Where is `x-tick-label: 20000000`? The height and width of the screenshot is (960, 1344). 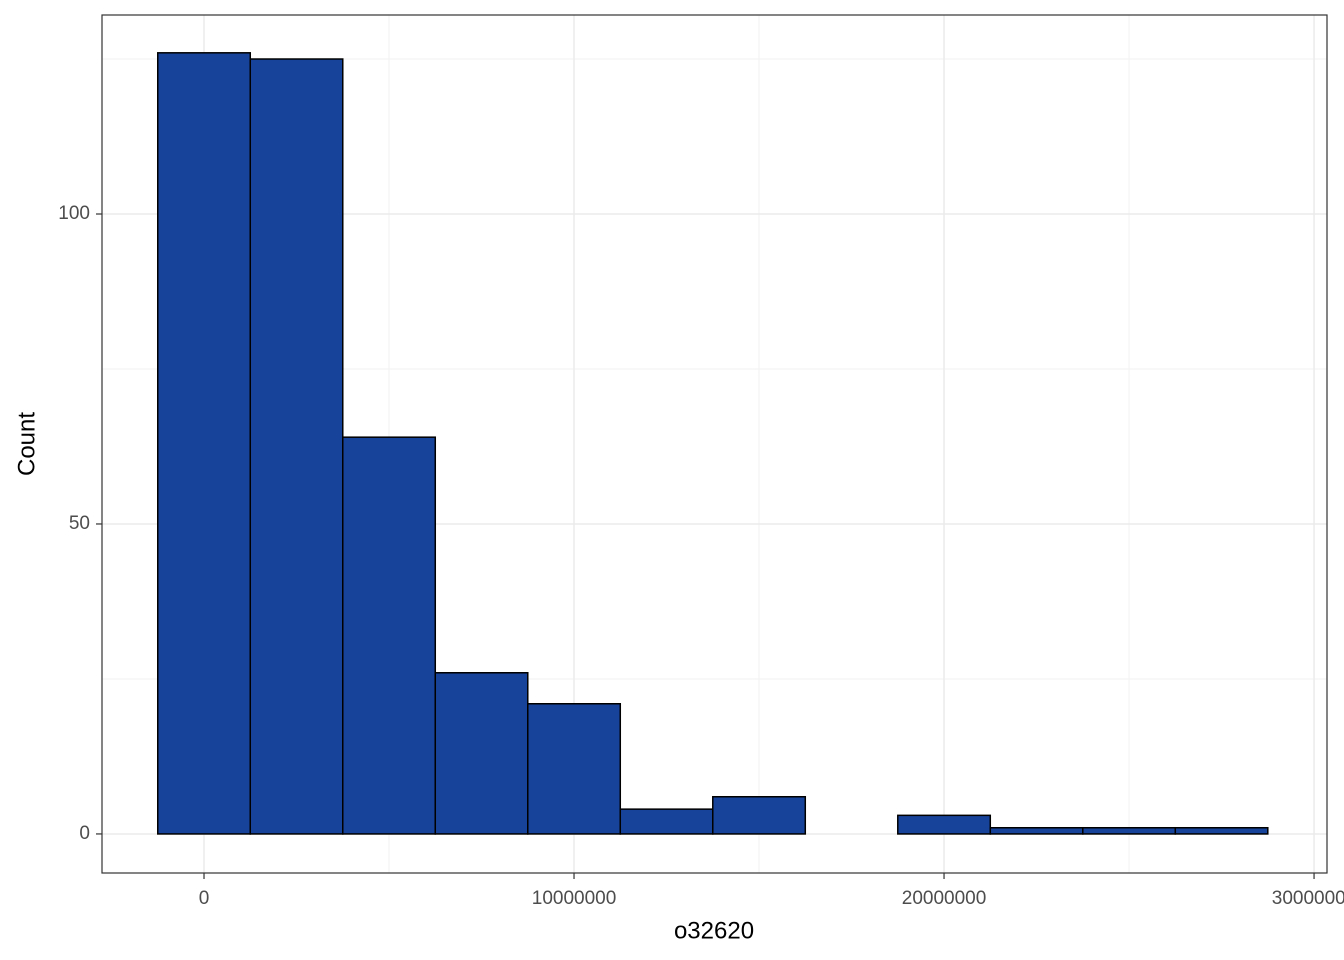
x-tick-label: 20000000 is located at coordinates (944, 898).